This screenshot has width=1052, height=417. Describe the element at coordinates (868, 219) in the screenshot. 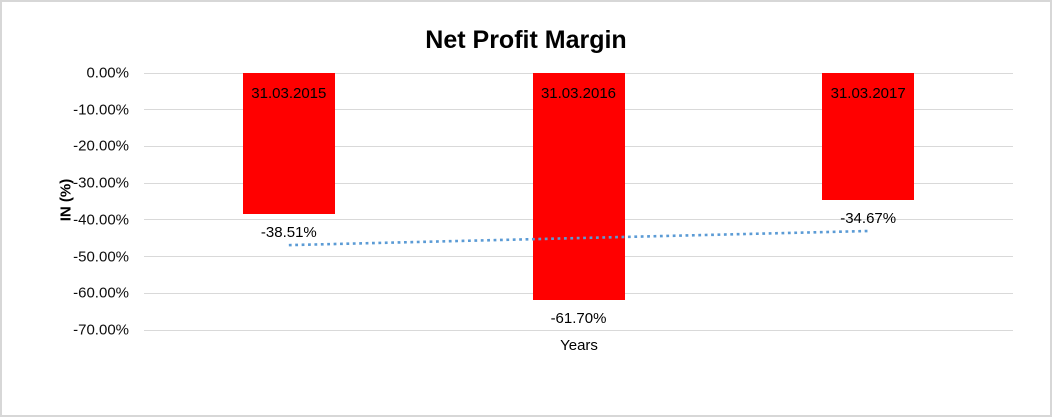

I see `bar-value-label: -34.67%` at that location.